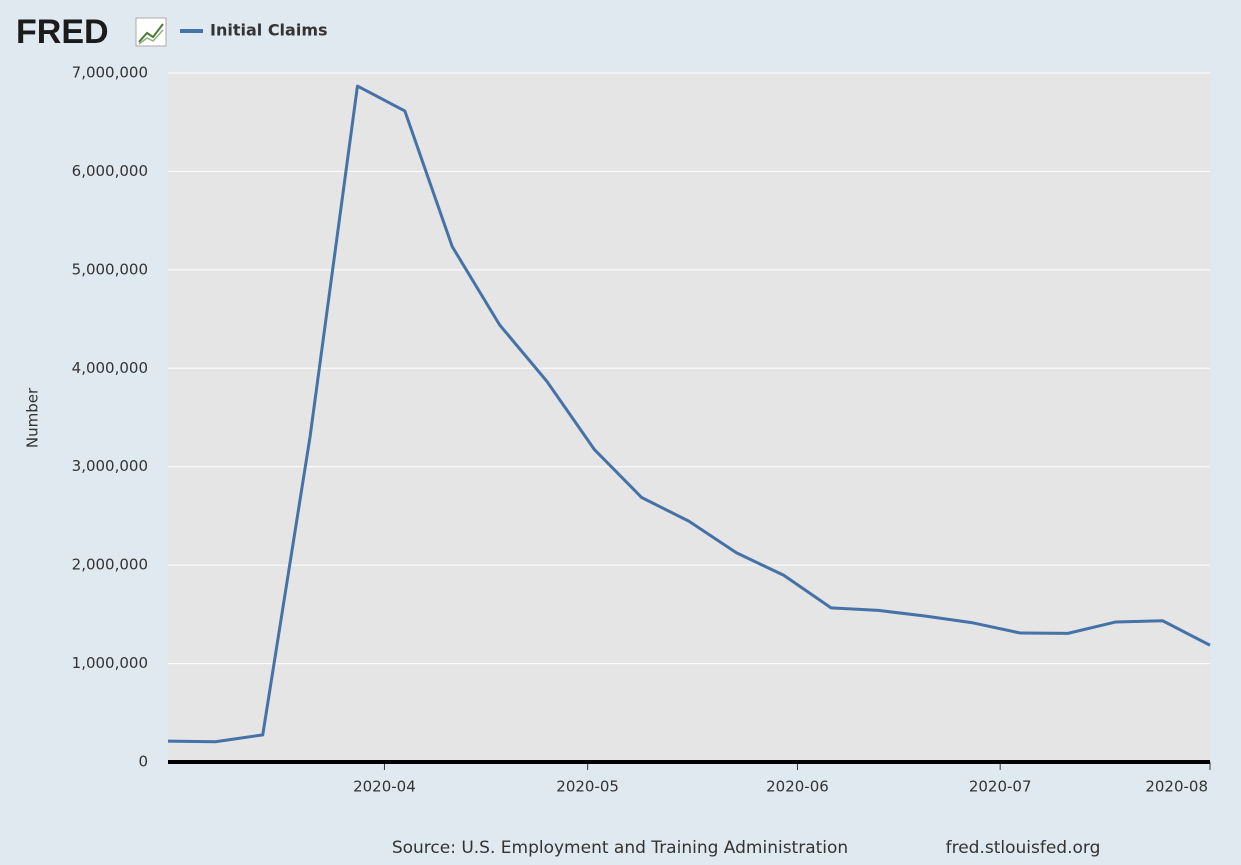 The height and width of the screenshot is (865, 1241). I want to click on x-tick-label: 2020-06, so click(797, 787).